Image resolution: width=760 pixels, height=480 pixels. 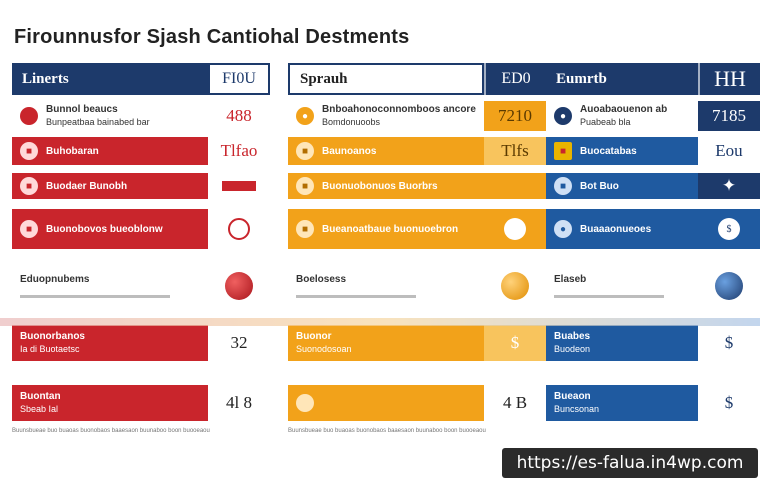 What do you see at coordinates (110, 79) in the screenshot?
I see `column-header-label: Linerts` at bounding box center [110, 79].